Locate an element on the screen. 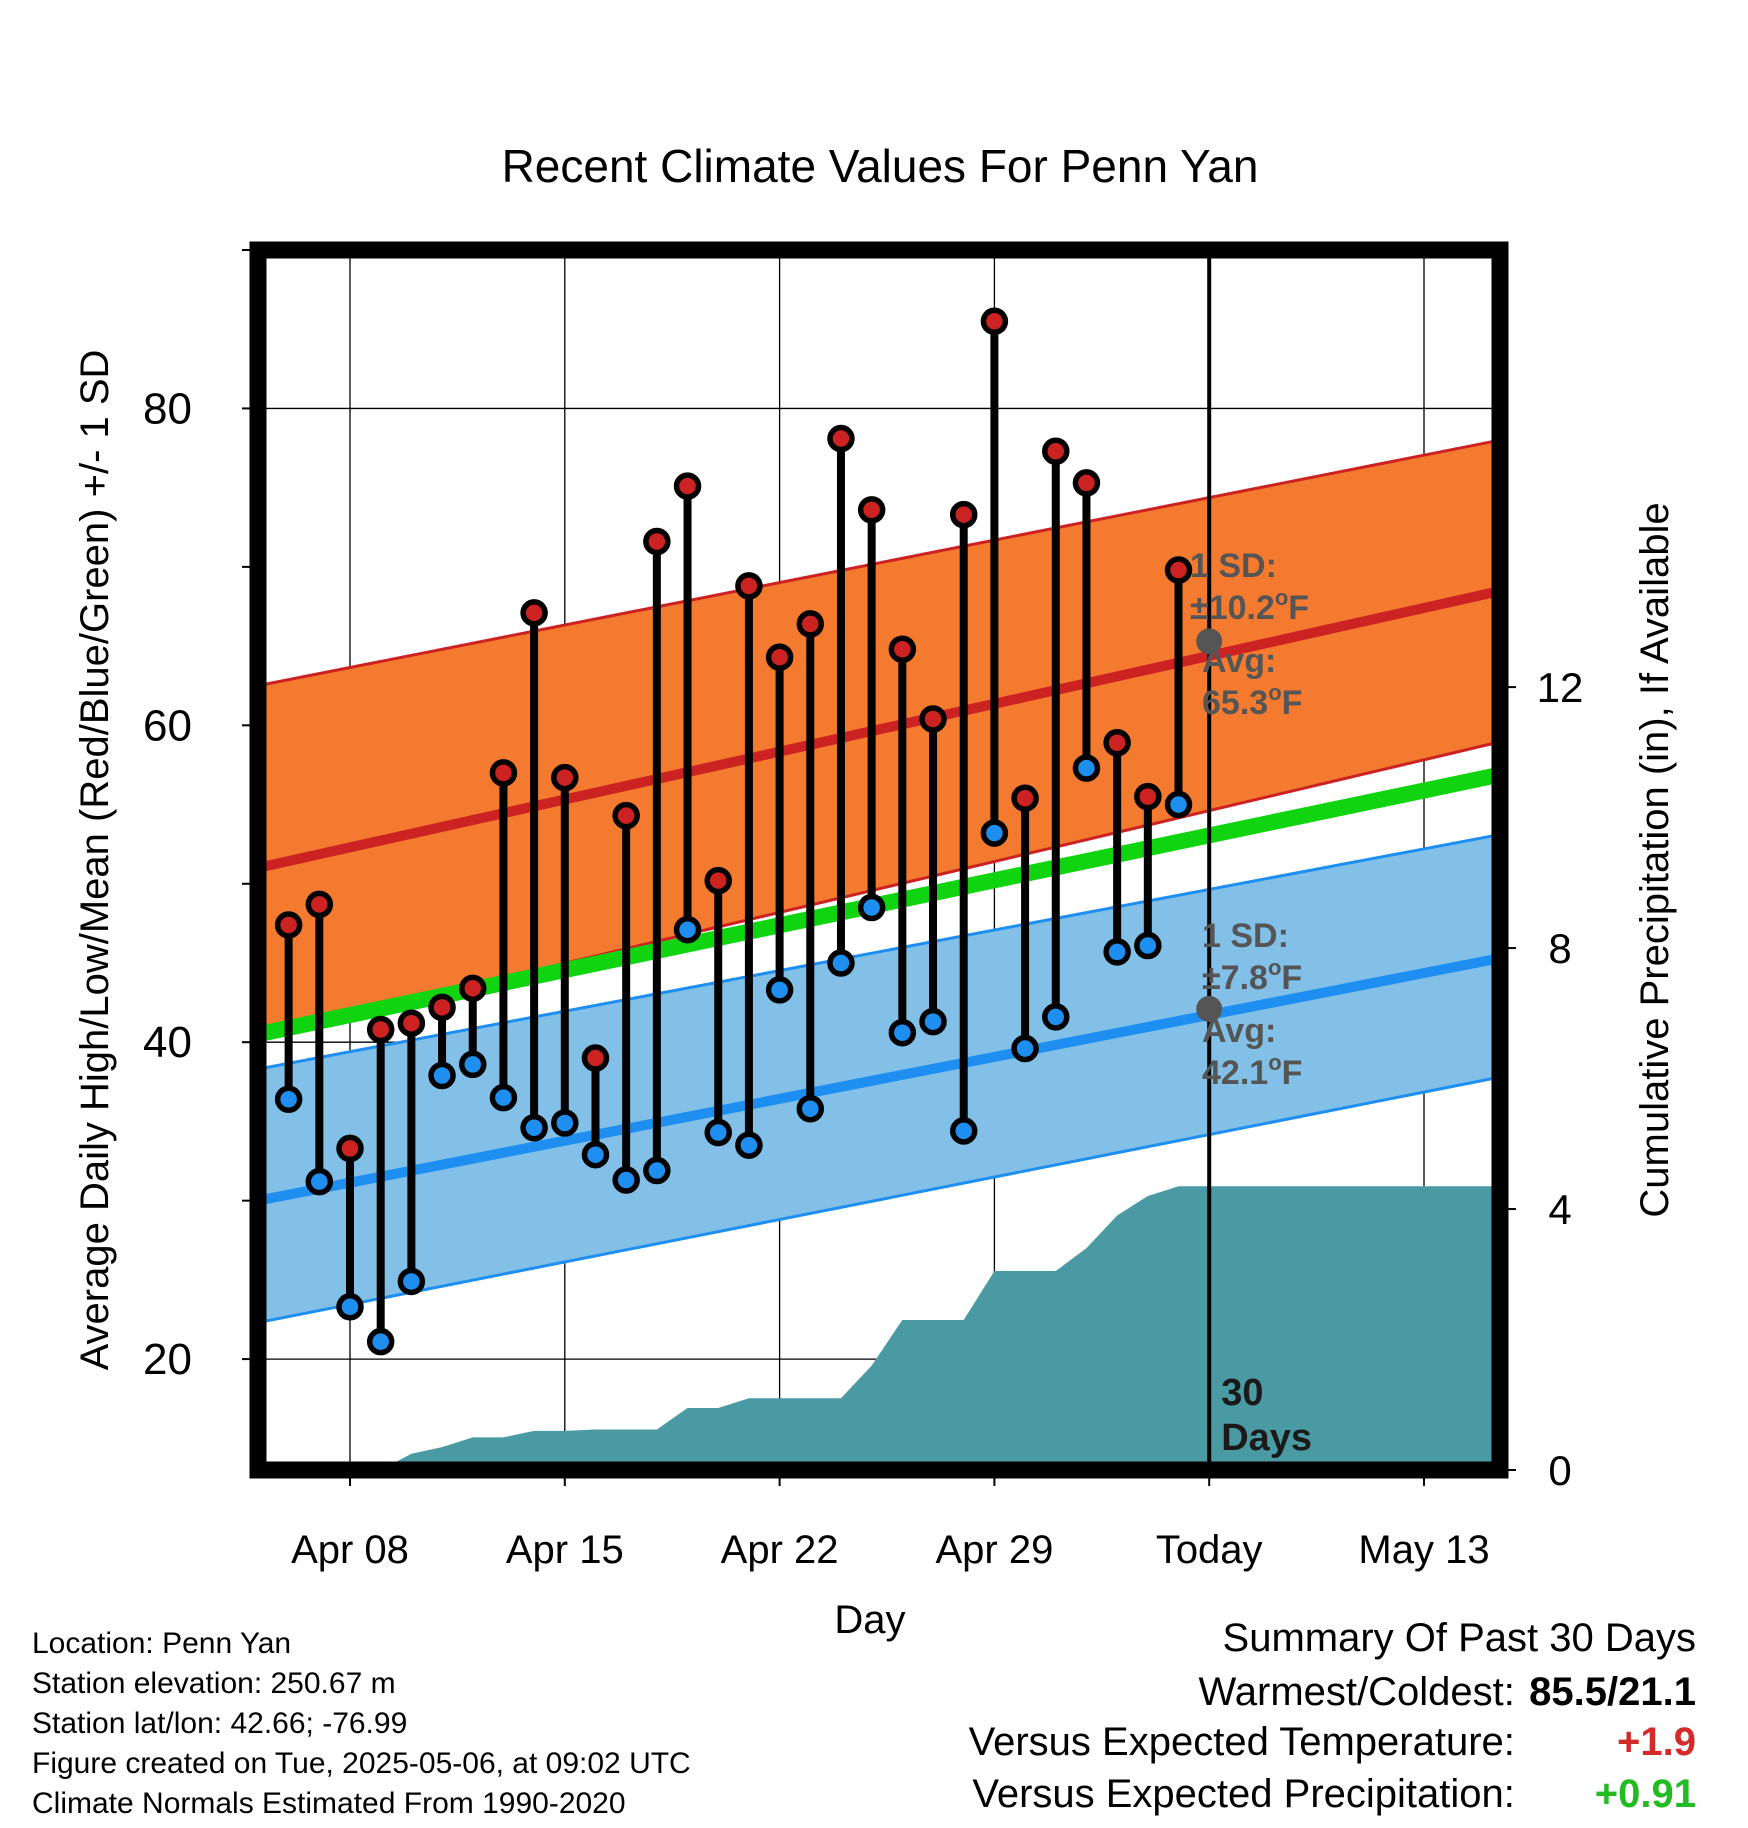  y-tick-label: 80 is located at coordinates (167, 408).